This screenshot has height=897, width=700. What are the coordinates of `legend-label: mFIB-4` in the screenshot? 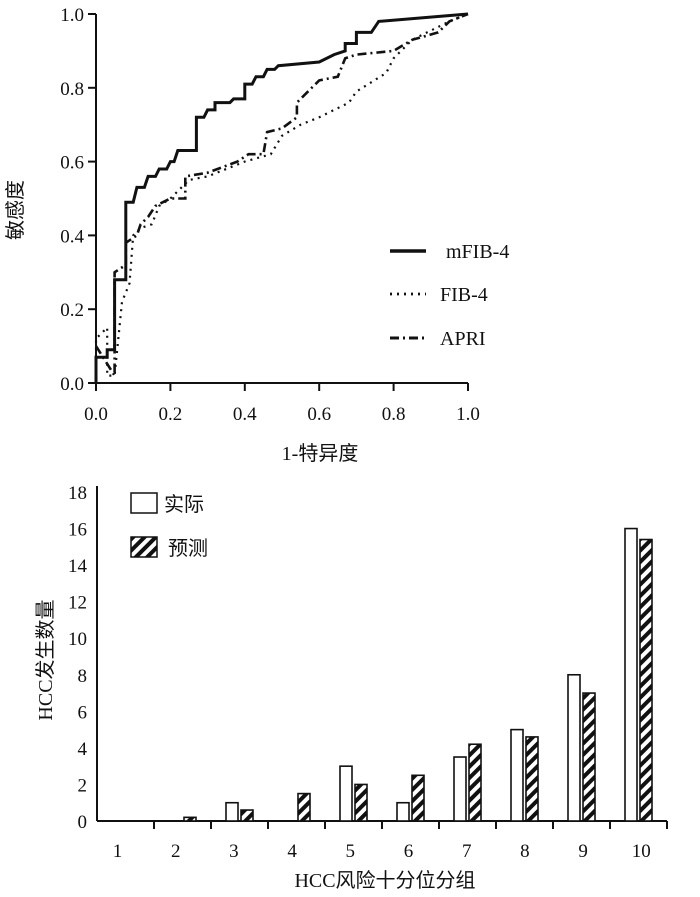 It's located at (477, 252).